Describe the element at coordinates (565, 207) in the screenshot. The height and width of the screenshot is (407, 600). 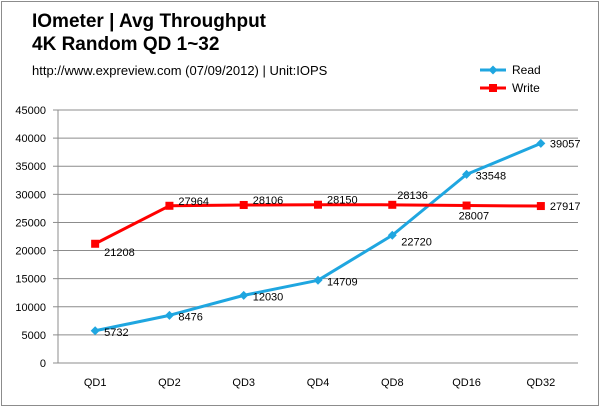
I see `write-data-label: 27917` at that location.